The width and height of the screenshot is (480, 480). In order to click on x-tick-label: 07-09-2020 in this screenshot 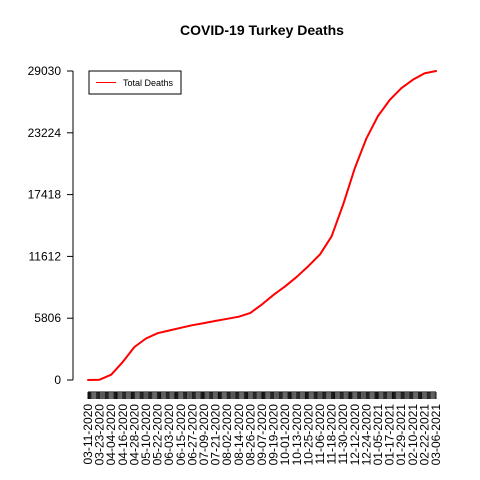, I will do `click(204, 435)`.